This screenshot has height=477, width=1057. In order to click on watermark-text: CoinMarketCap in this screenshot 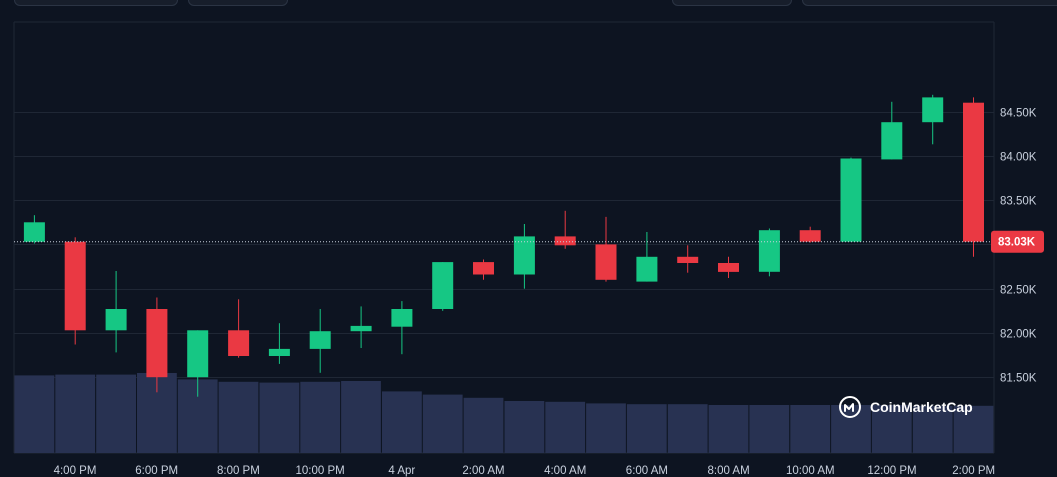, I will do `click(921, 407)`.